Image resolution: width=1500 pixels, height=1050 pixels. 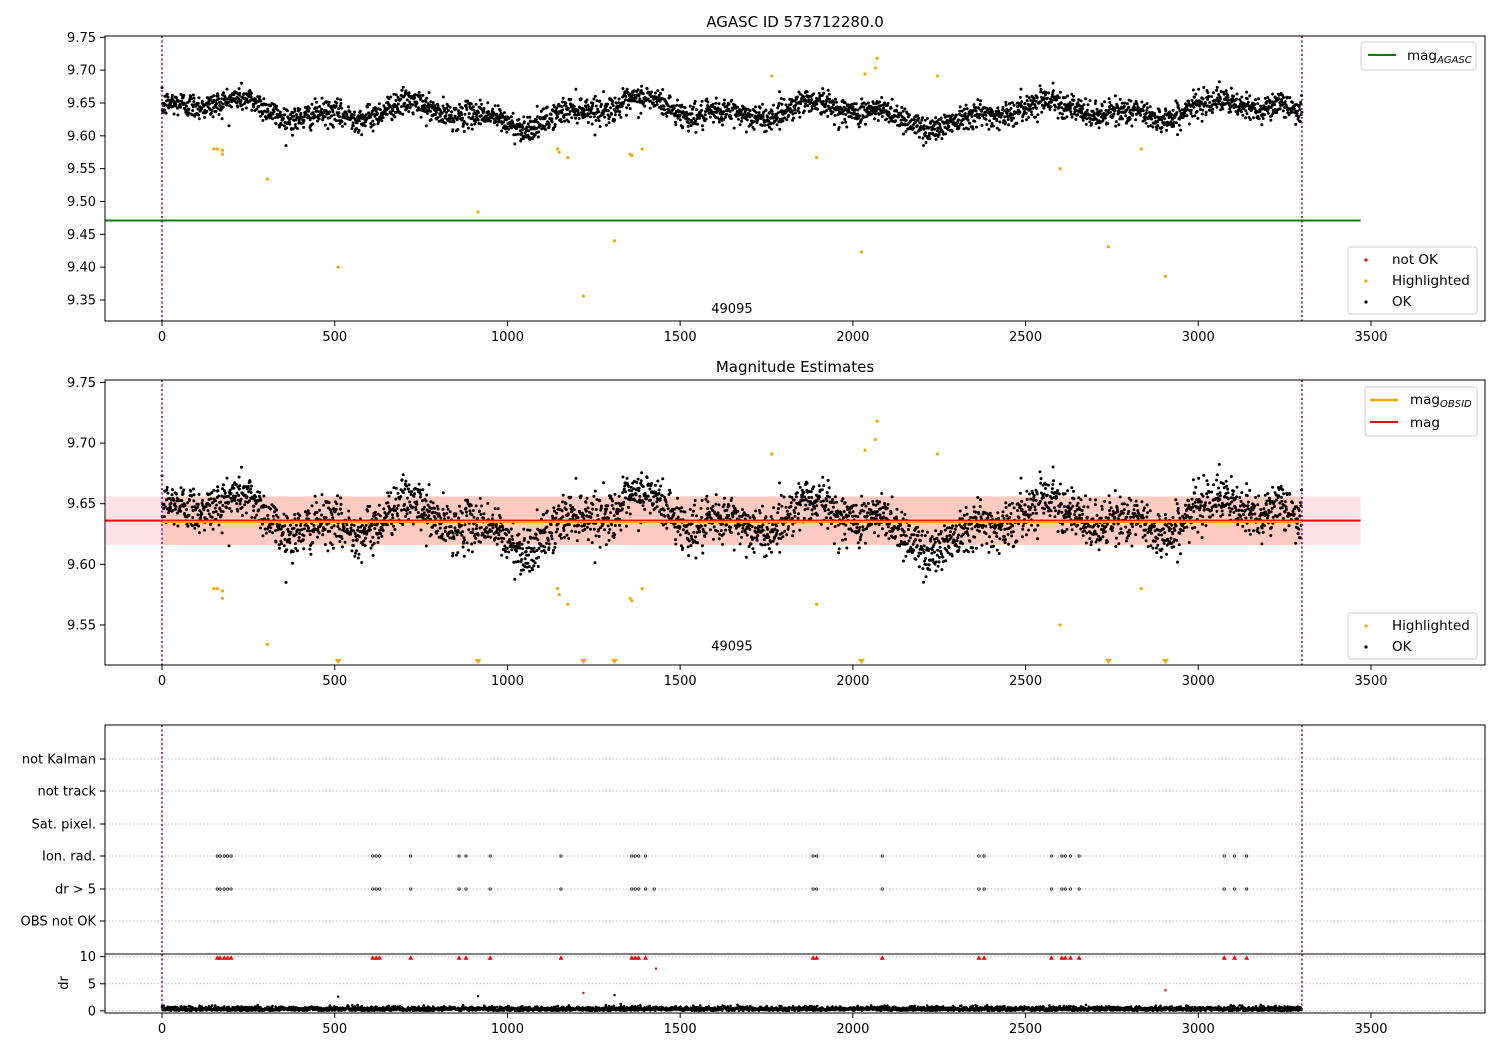 I want to click on p1-ok-point-1927, so click(x=828, y=116).